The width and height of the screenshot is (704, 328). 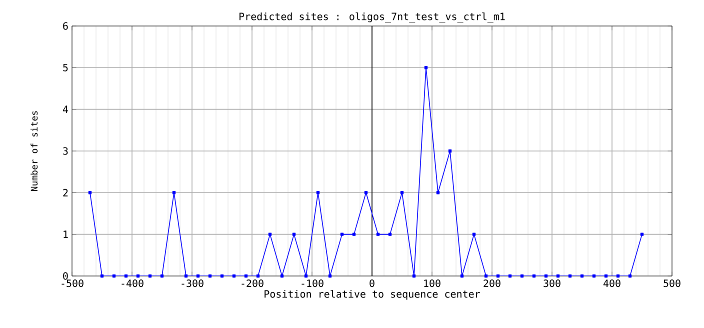 What do you see at coordinates (253, 284) in the screenshot?
I see `x-tick-label: -200` at bounding box center [253, 284].